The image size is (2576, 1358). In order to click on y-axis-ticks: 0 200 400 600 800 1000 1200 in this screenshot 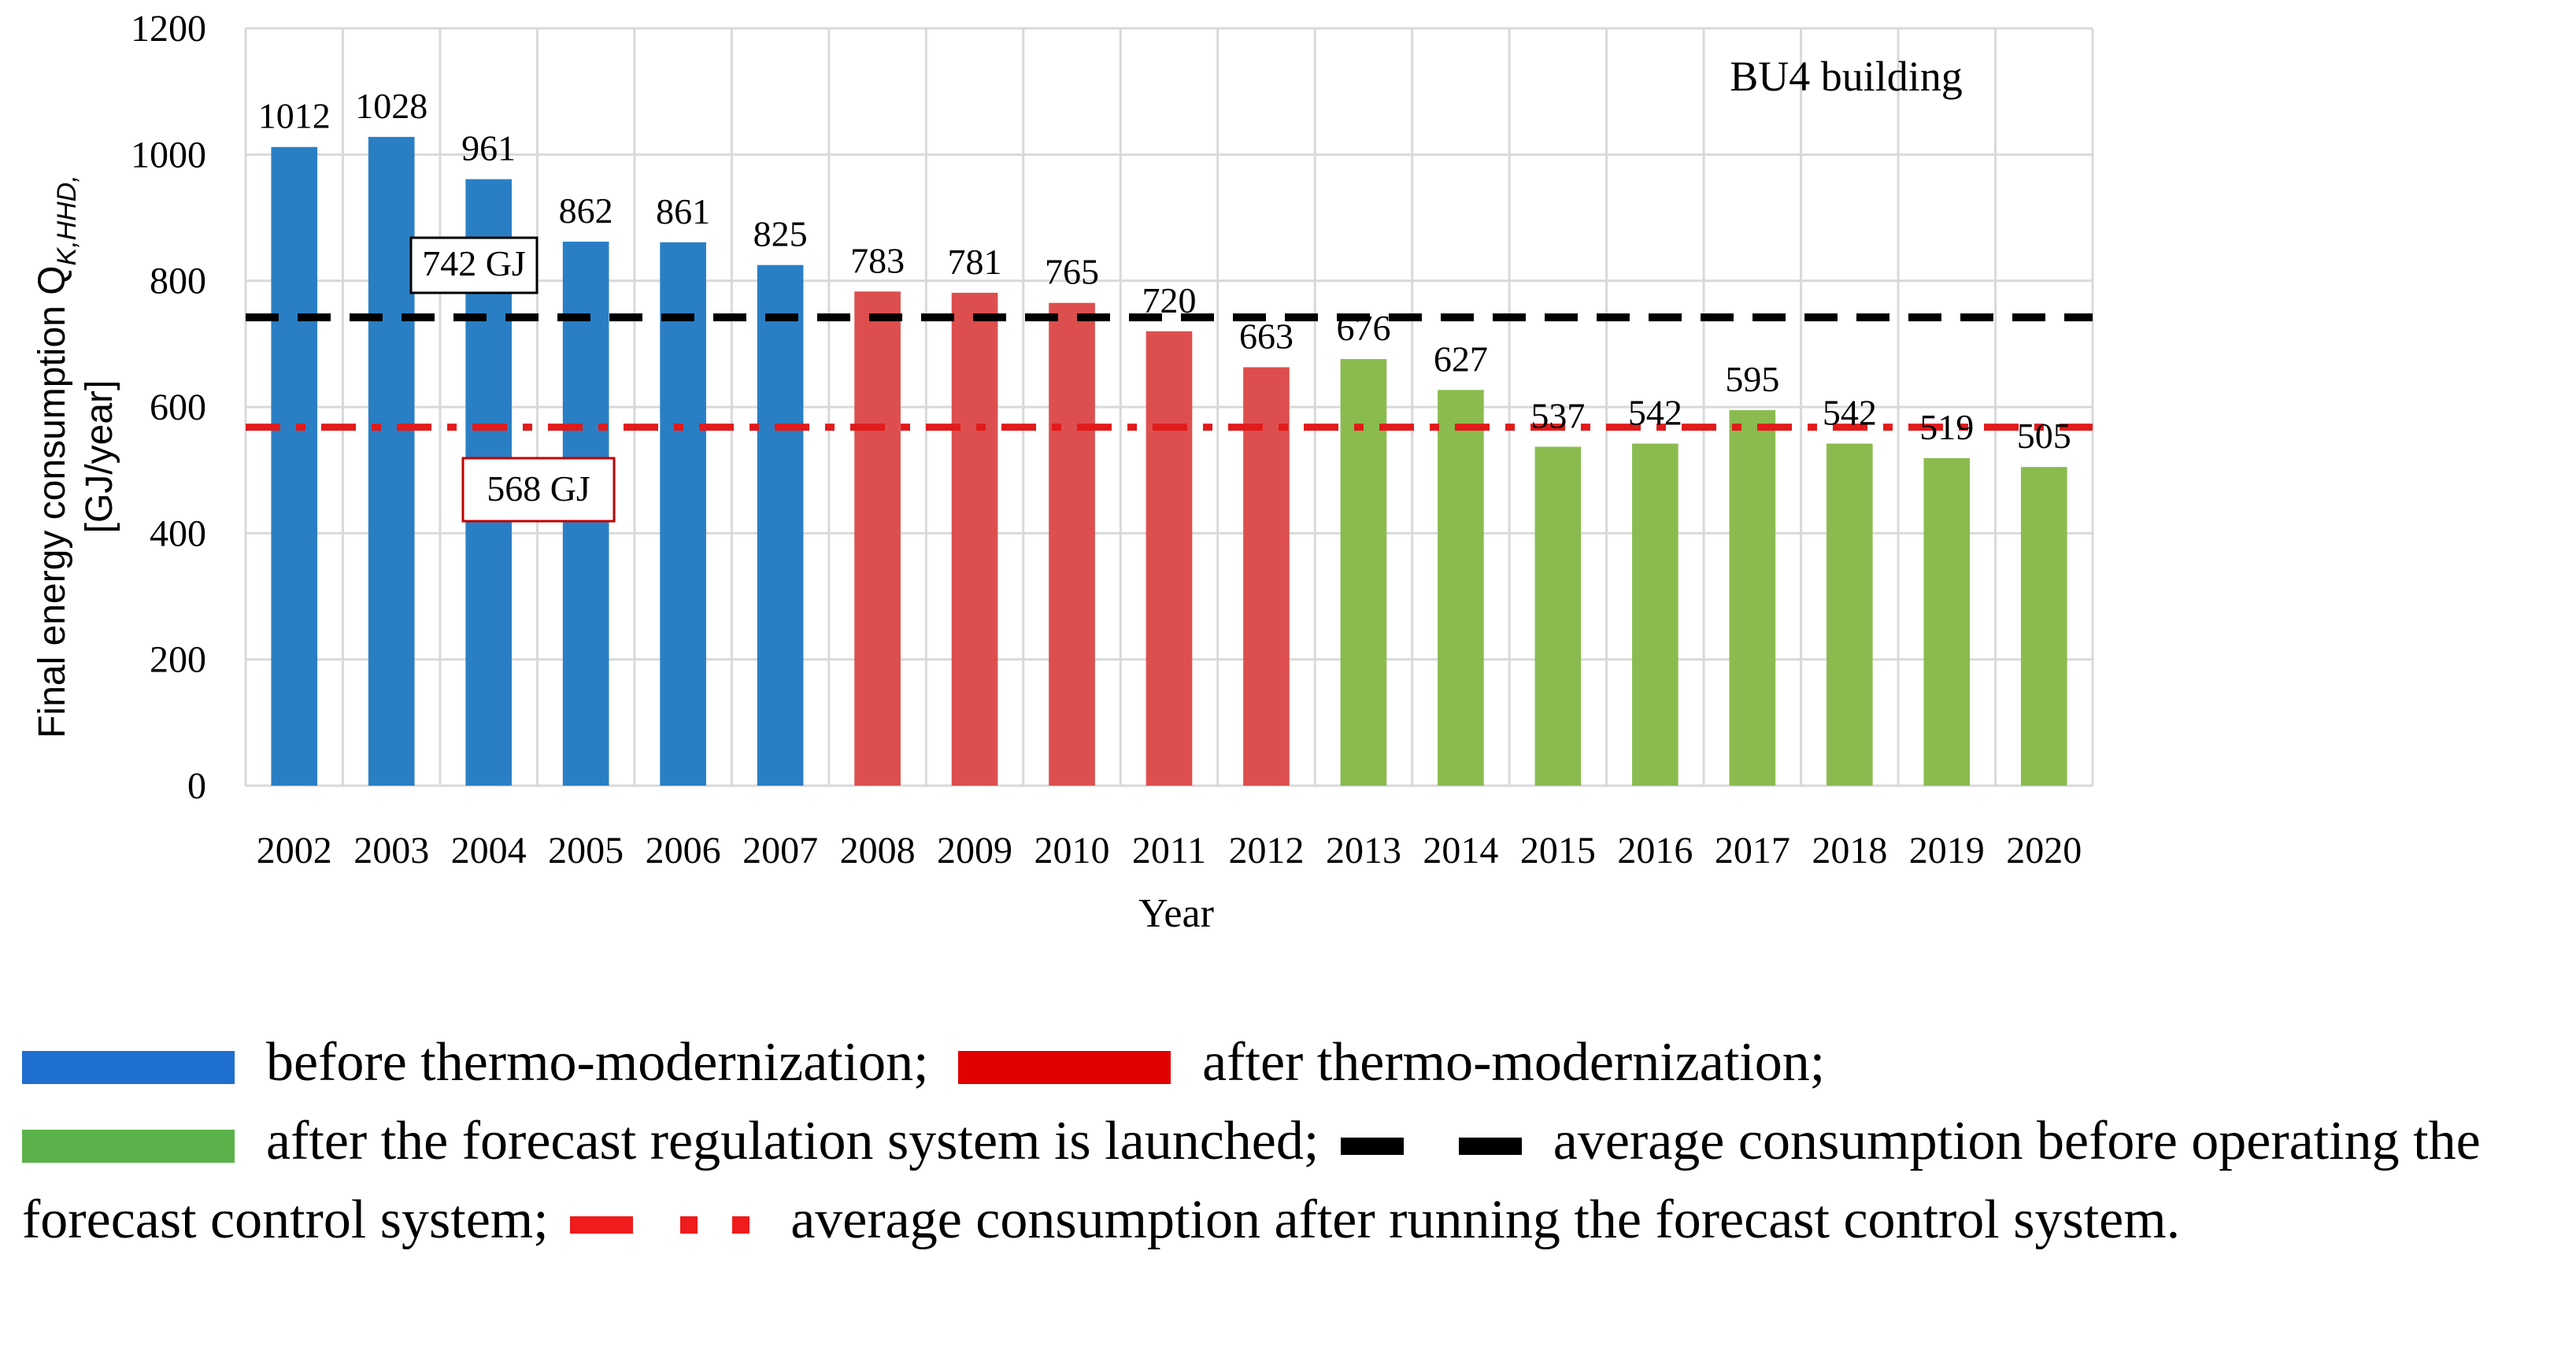, I will do `click(168, 407)`.